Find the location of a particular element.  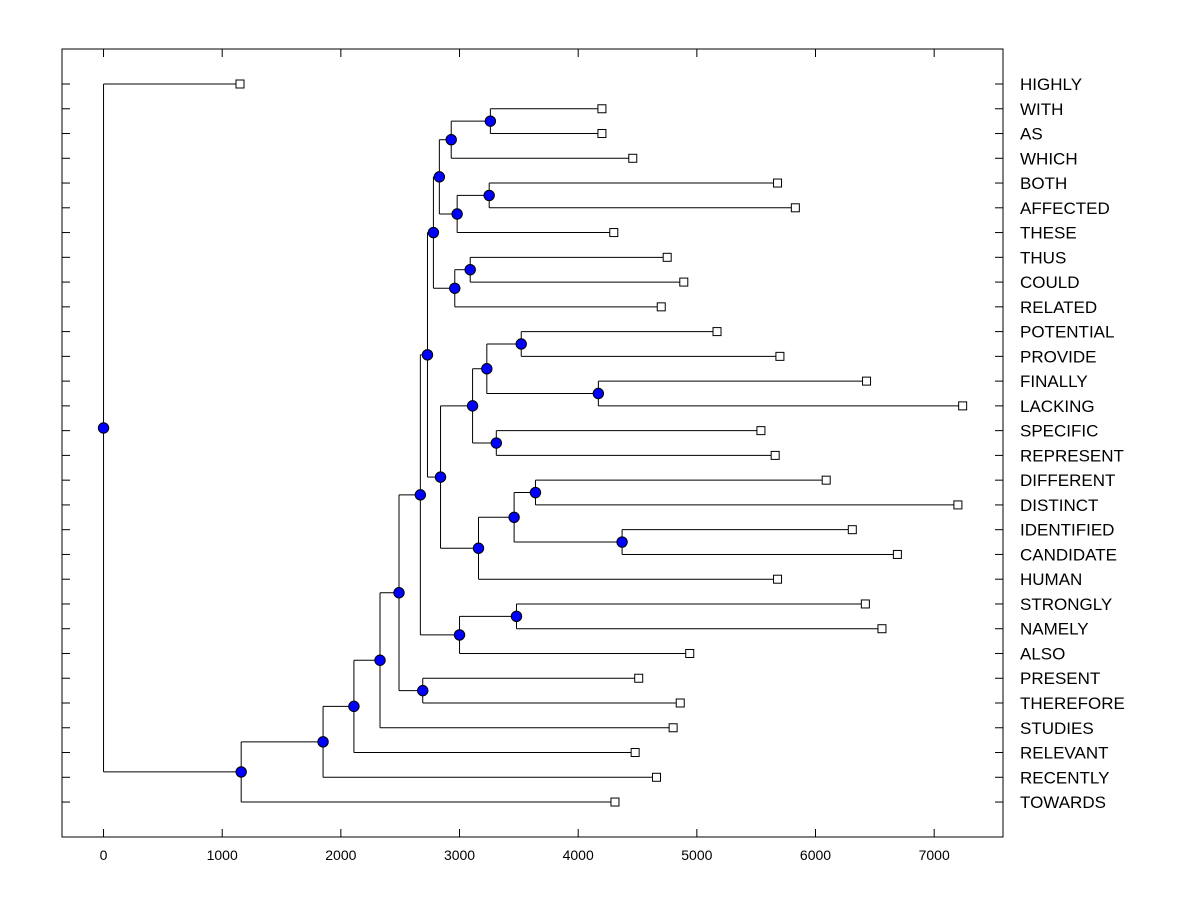

leaf-label: RECENTLY is located at coordinates (1064, 777).